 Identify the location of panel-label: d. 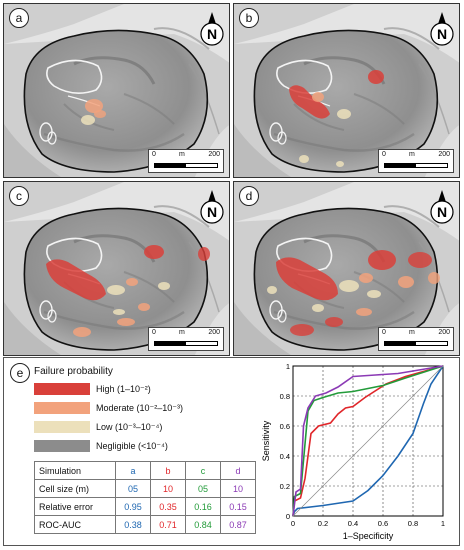
(249, 196).